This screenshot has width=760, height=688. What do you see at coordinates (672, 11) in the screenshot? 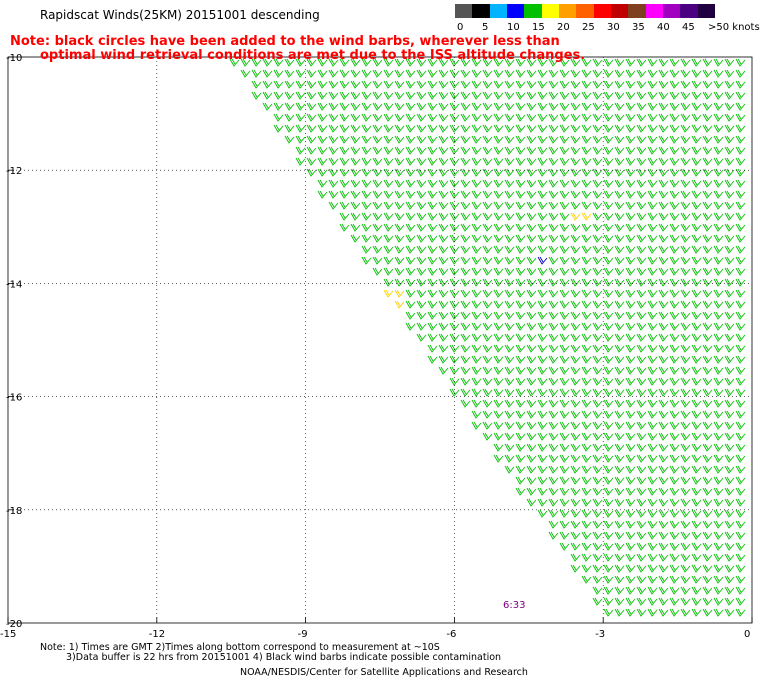
I see `scale-swatch` at bounding box center [672, 11].